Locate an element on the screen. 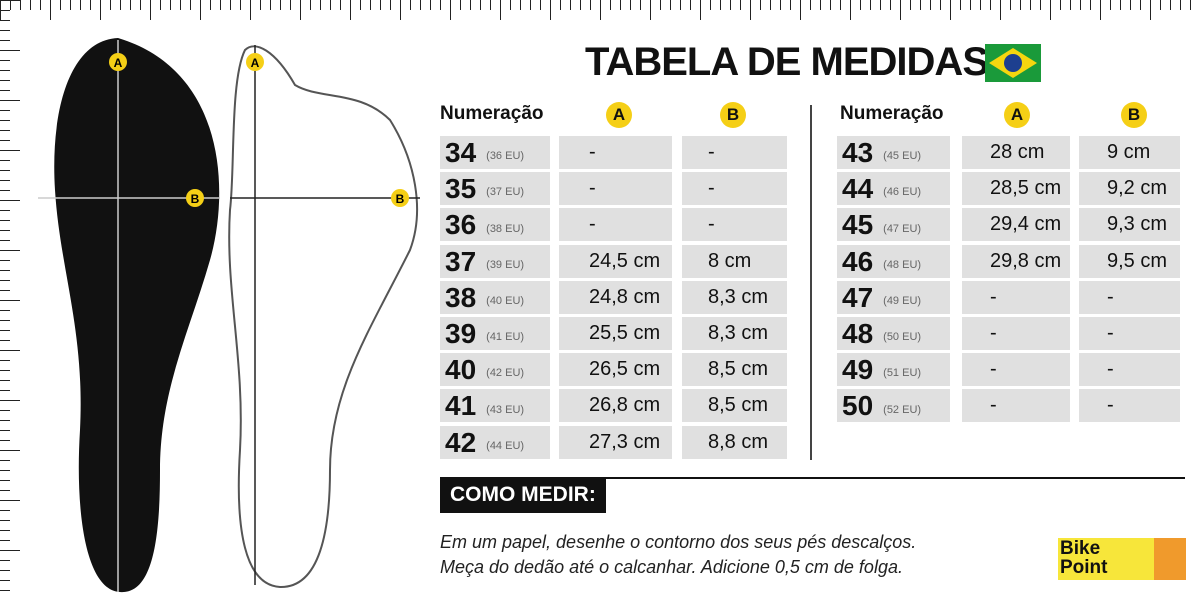  br-size: 41 is located at coordinates (461, 406).